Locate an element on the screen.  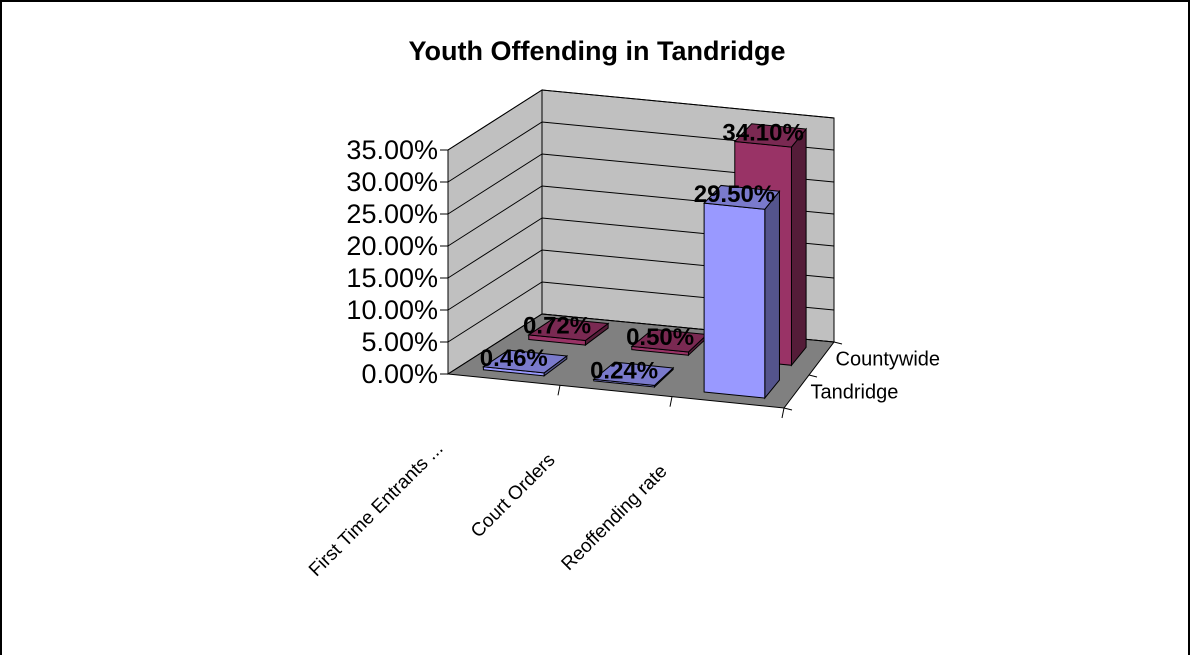
data-label: 0.24% is located at coordinates (624, 370).